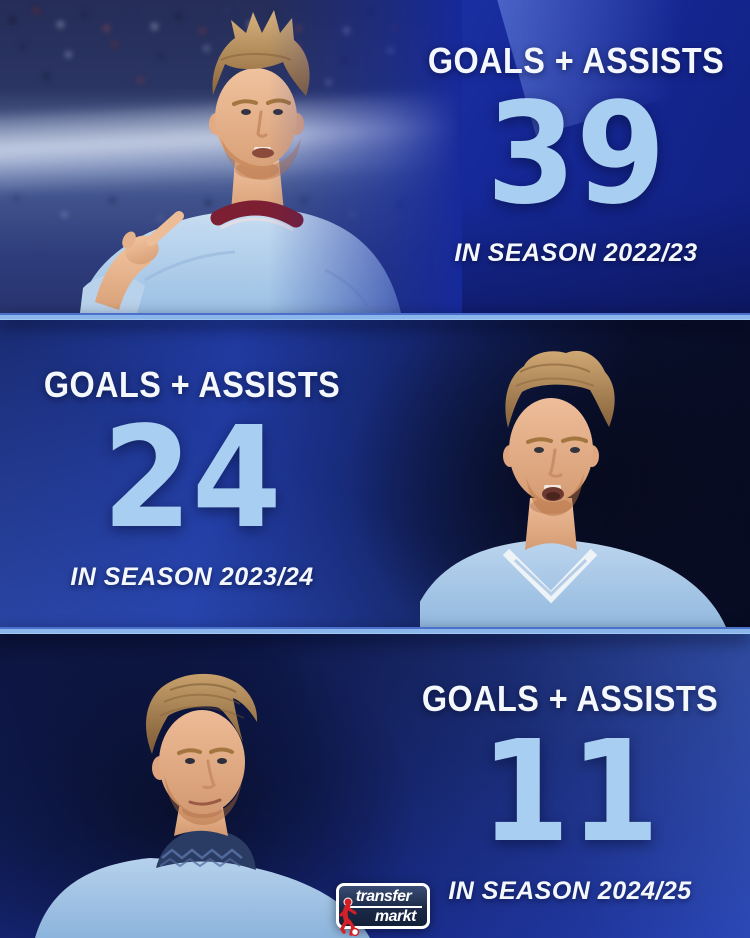  I want to click on stat-block-2024-25: GOALS + ASSISTS 11 IN SEASON 2024/25, so click(570, 792).